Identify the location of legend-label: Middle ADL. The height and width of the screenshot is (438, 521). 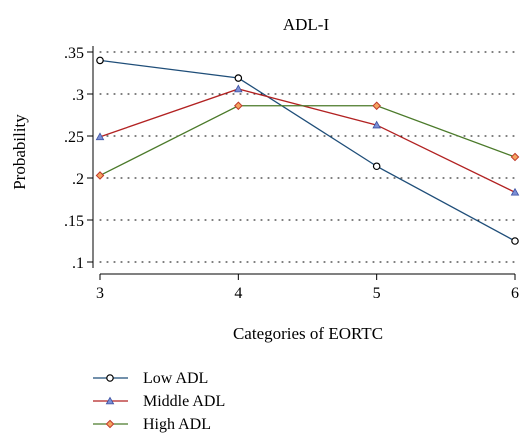
(184, 401).